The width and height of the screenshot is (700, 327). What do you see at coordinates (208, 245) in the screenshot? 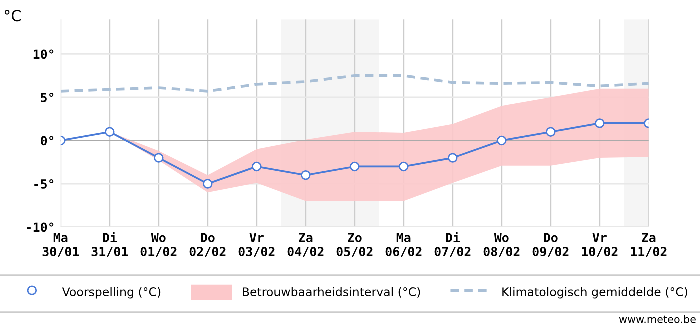
I see `x-tick-label: Do 02/02` at bounding box center [208, 245].